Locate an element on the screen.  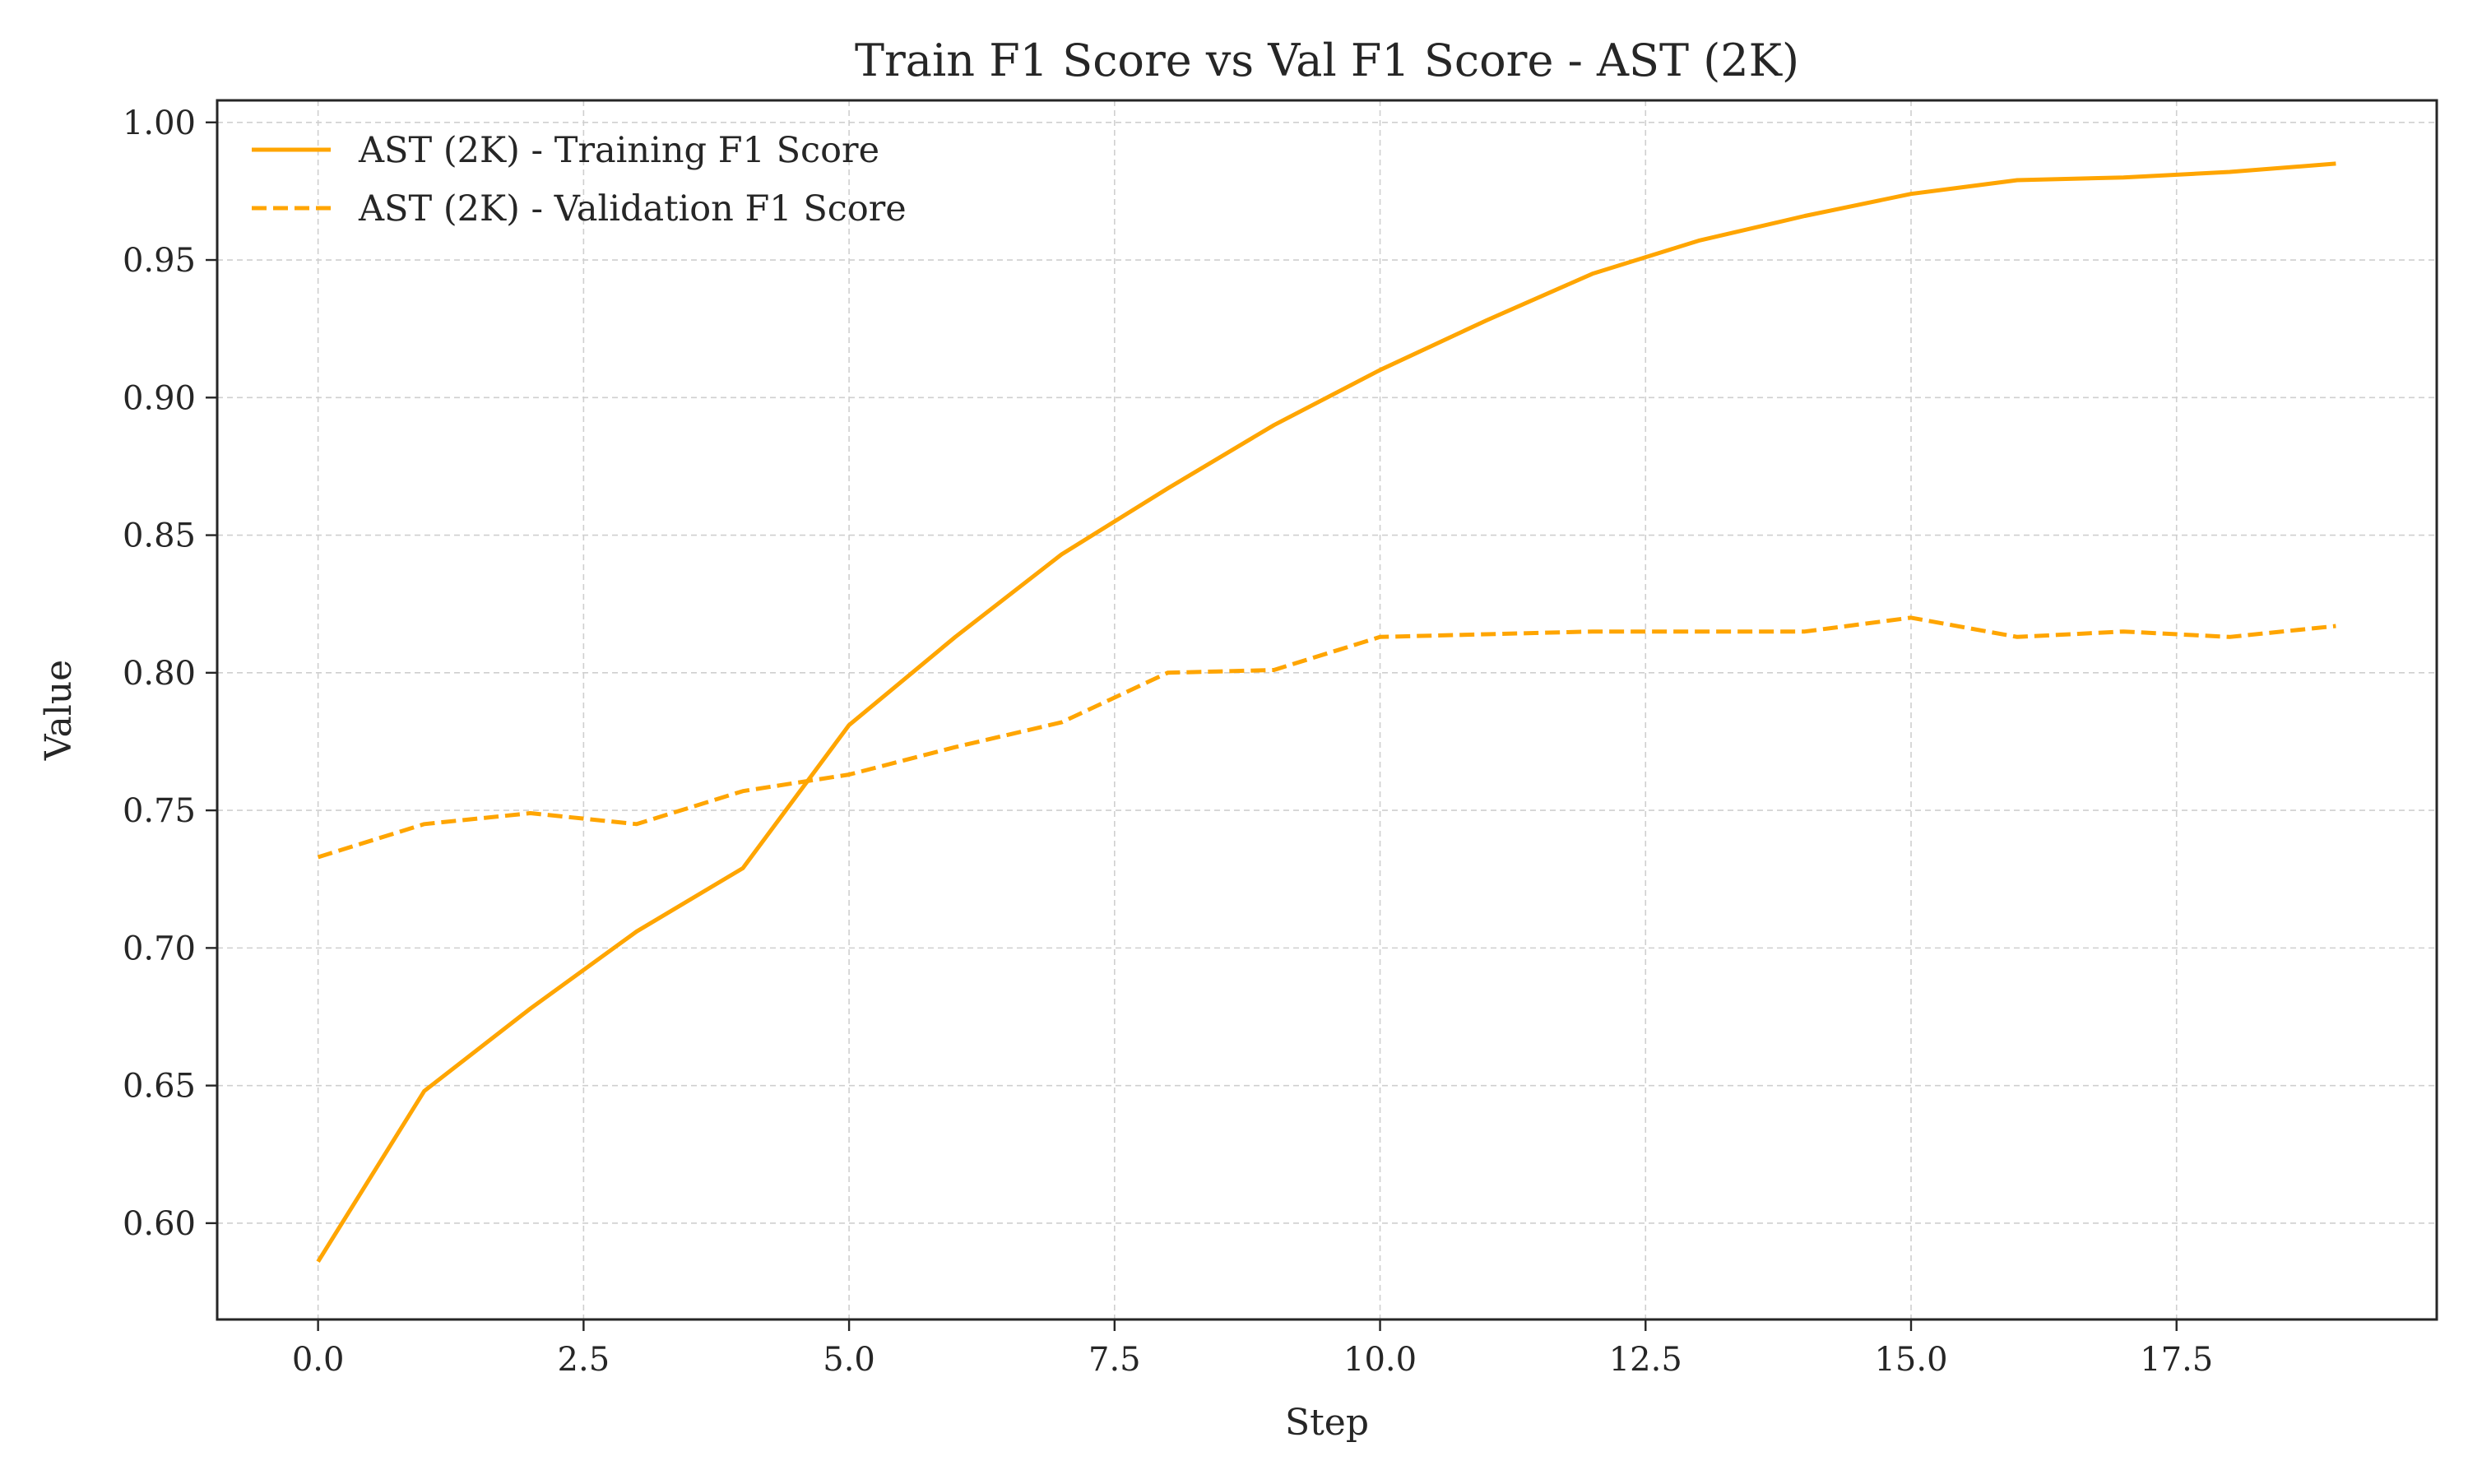
x-tick-label: 12.5 is located at coordinates (1645, 1360).